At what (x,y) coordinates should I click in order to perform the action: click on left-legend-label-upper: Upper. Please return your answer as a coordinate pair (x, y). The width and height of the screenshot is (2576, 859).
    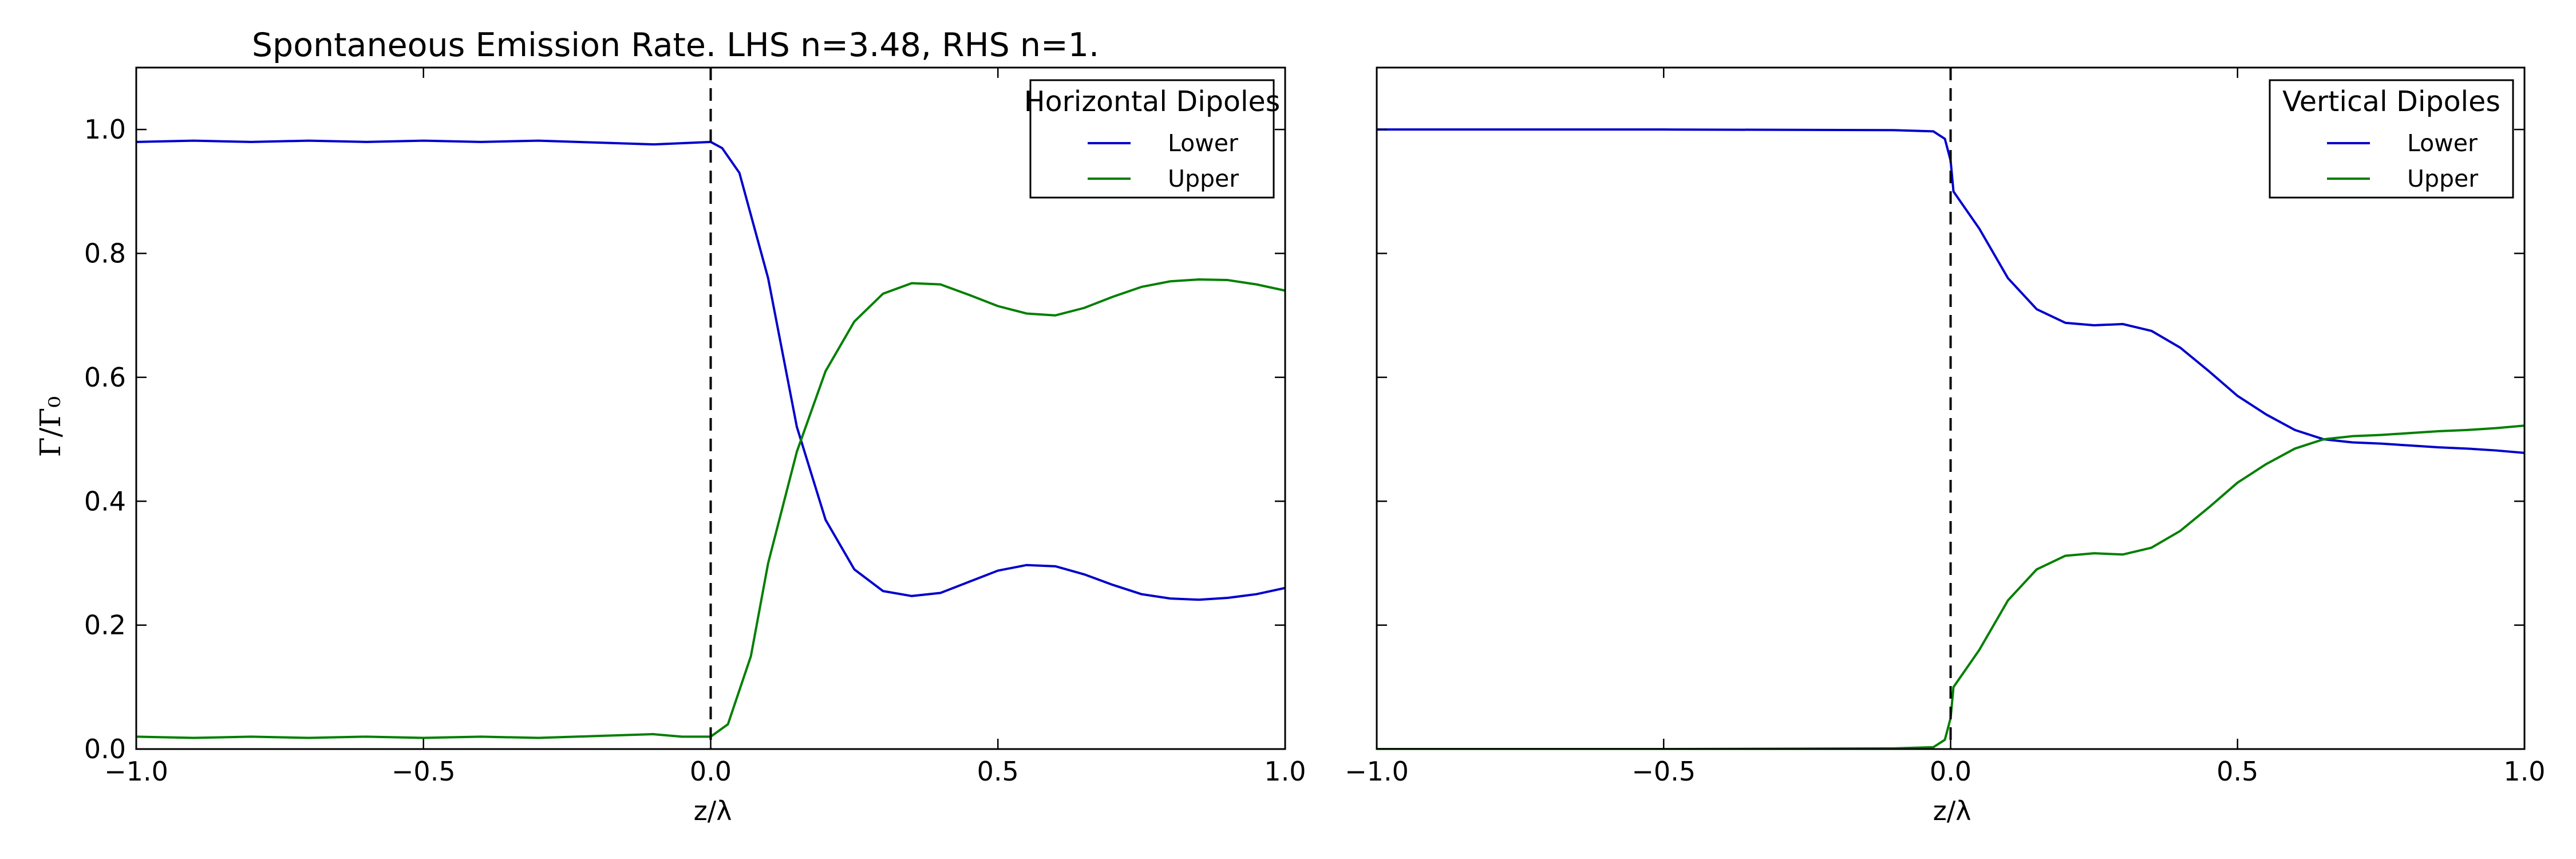
    Looking at the image, I should click on (1203, 178).